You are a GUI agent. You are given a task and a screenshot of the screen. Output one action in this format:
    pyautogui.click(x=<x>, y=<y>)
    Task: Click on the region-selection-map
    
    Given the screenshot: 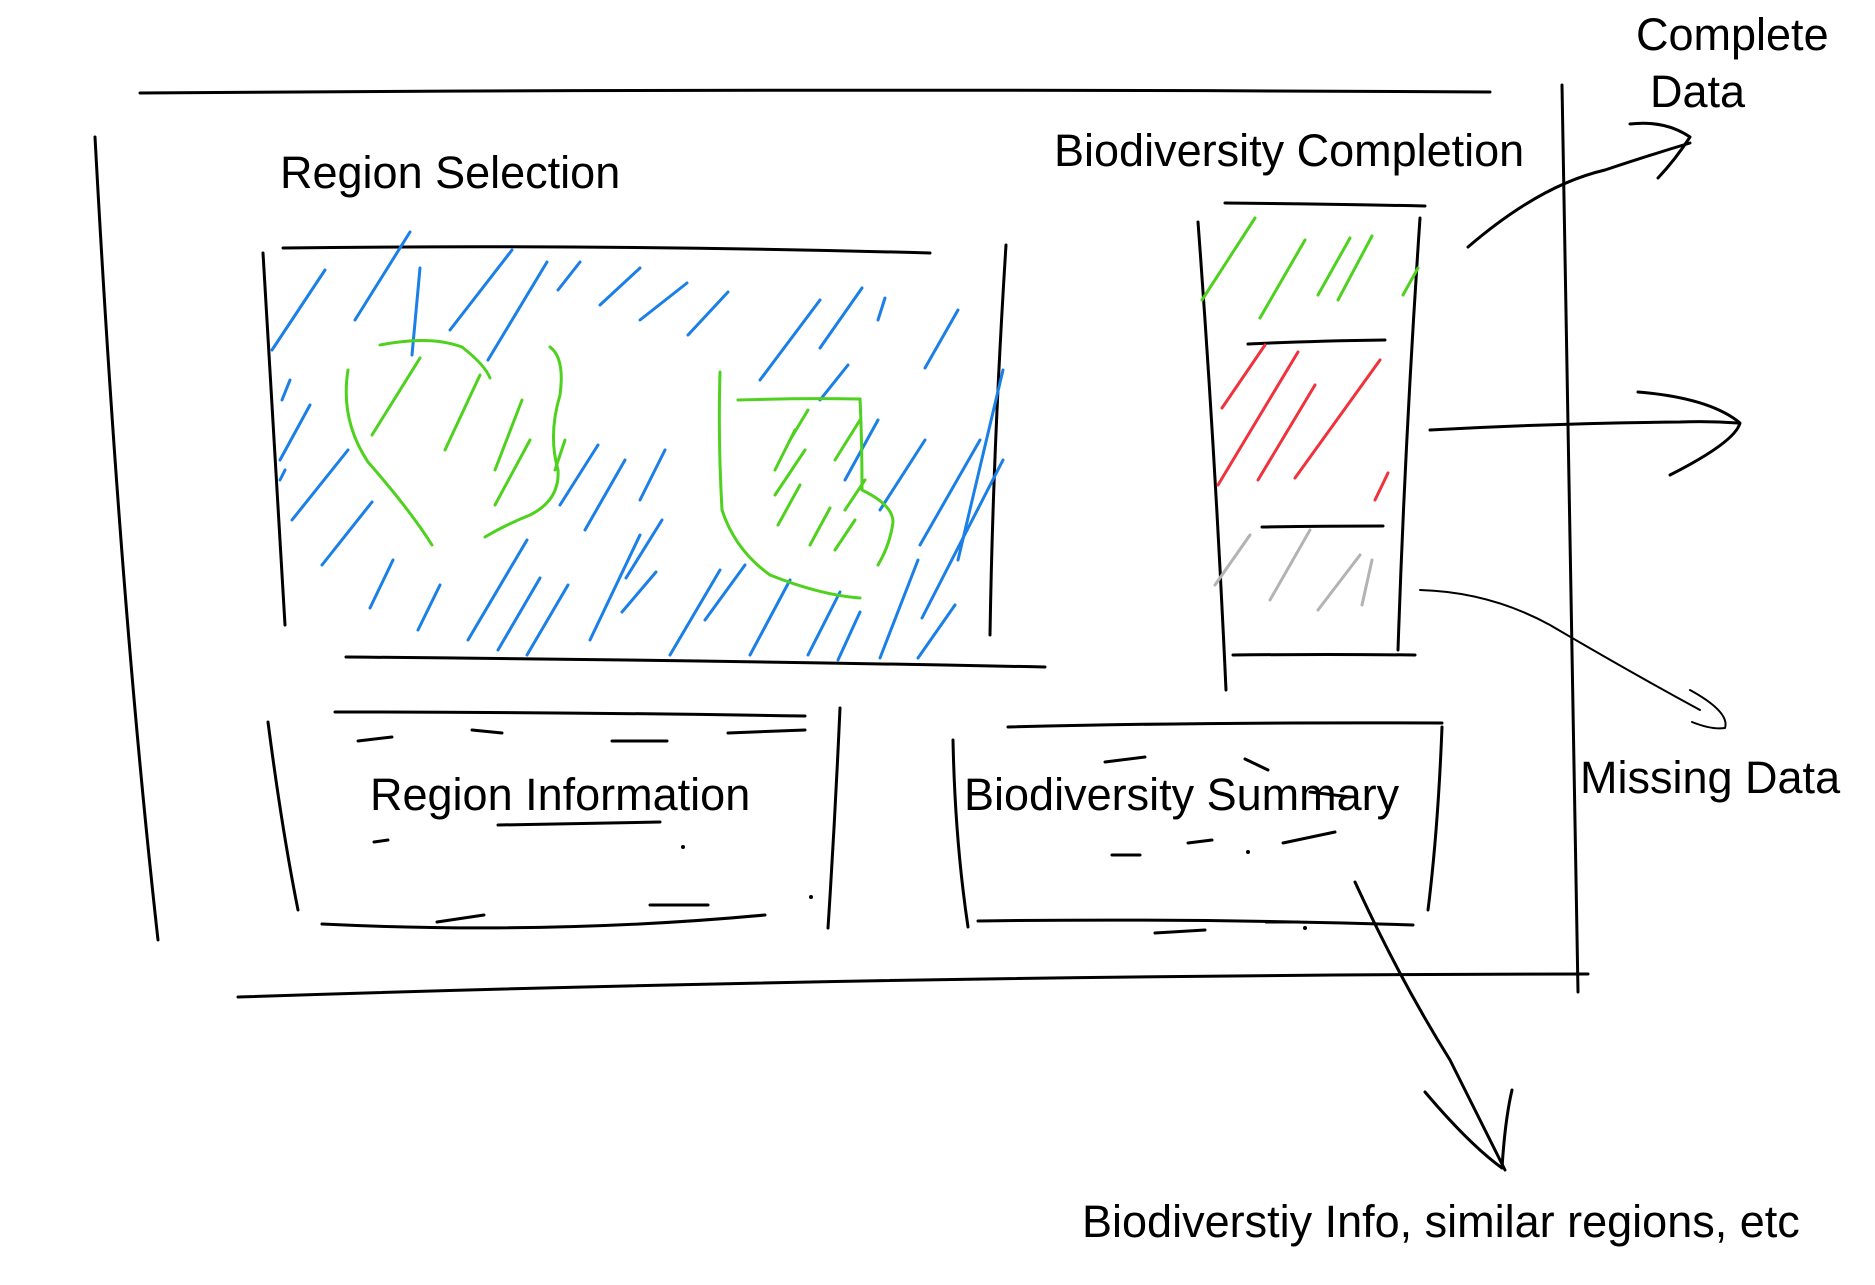 What is the action you would take?
    pyautogui.click(x=654, y=449)
    